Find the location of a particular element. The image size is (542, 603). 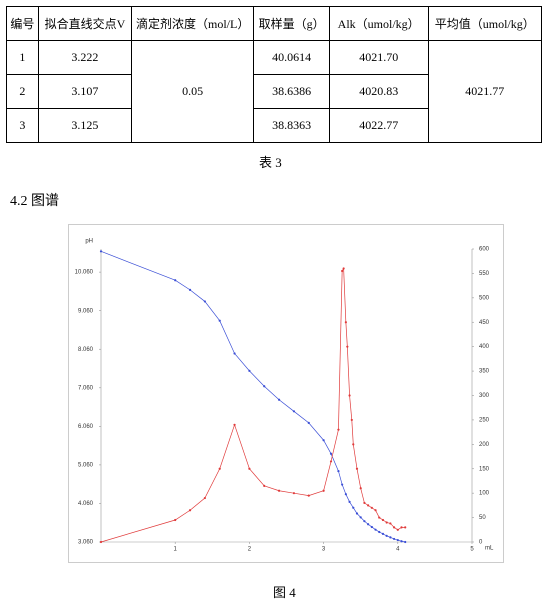

figure-caption: 图 4 is located at coordinates (284, 592).